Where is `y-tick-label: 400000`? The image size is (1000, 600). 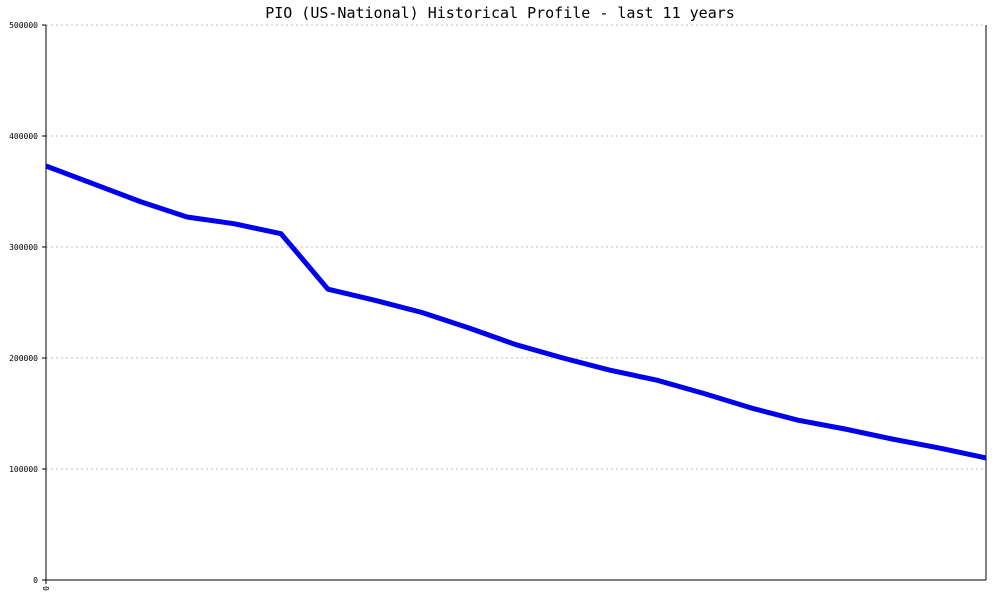 y-tick-label: 400000 is located at coordinates (23, 136).